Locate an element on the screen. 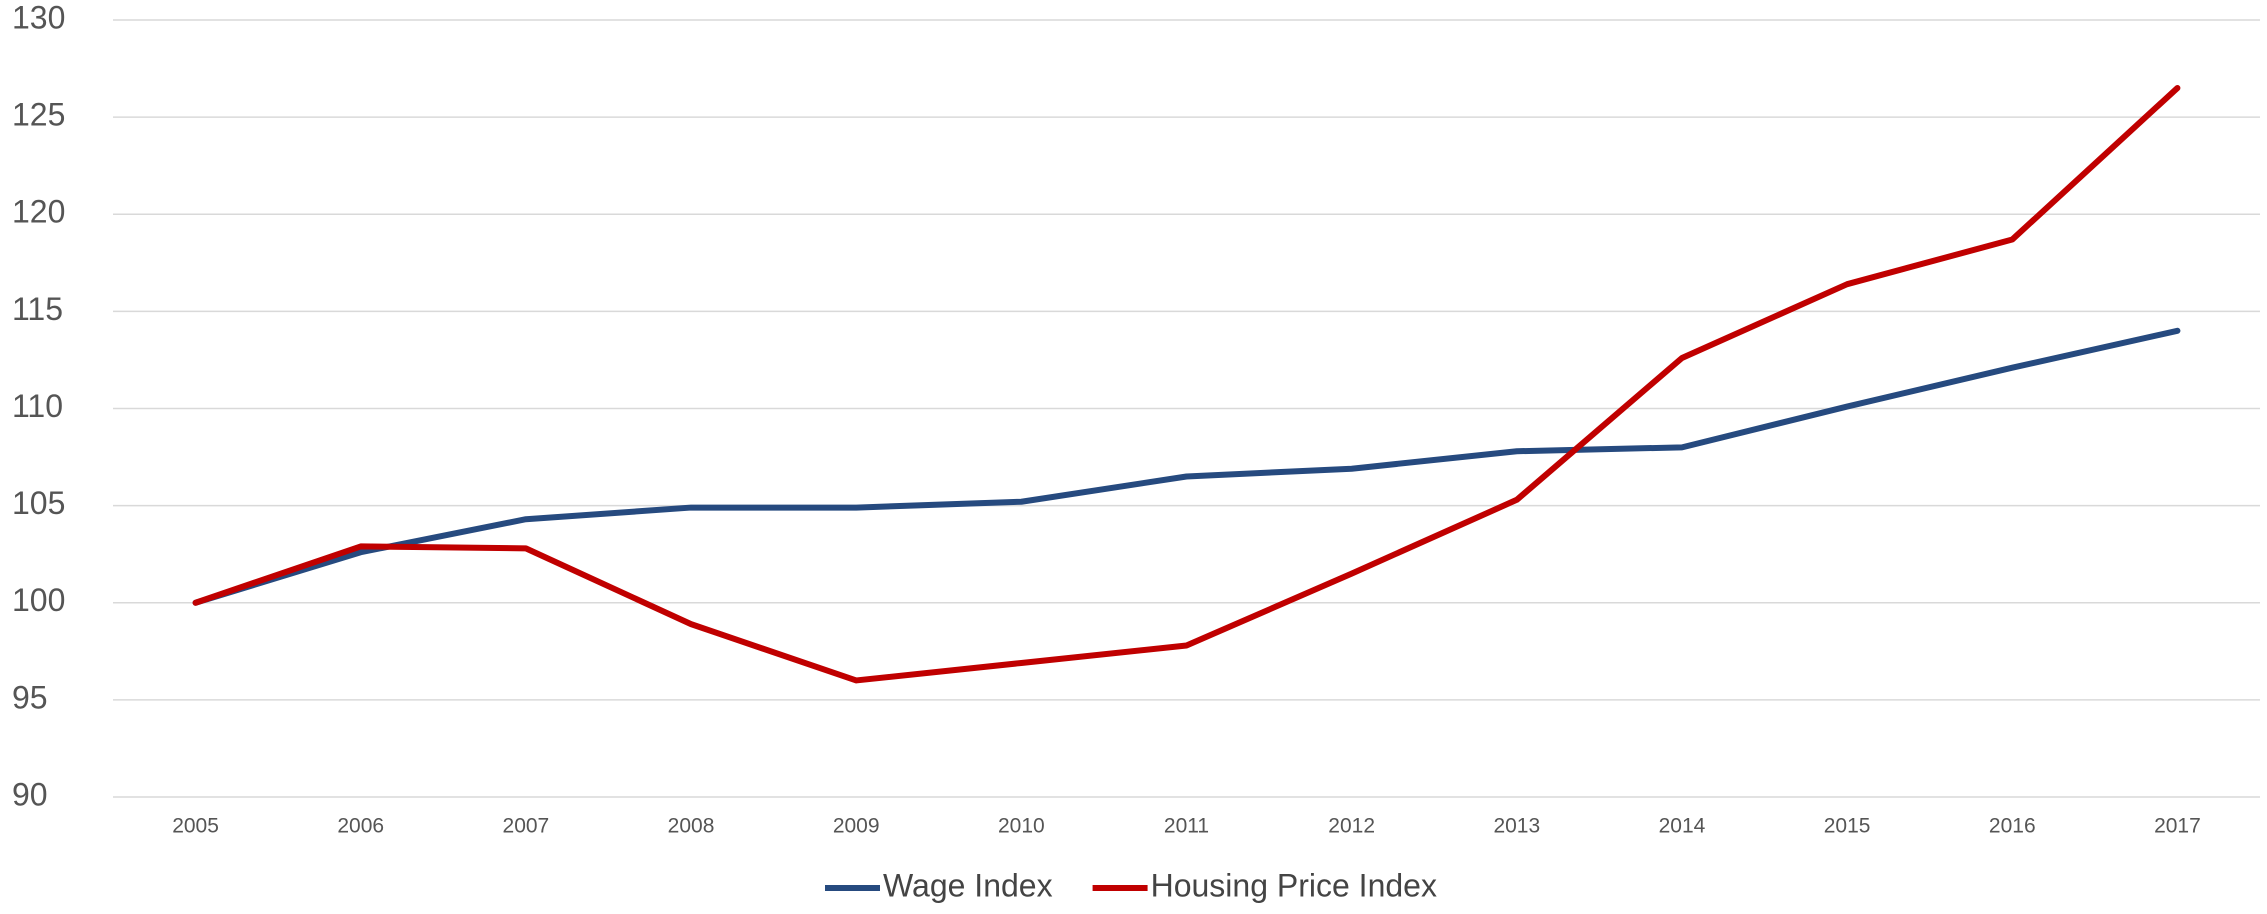  legend-label: Housing Price Index is located at coordinates (1294, 885).